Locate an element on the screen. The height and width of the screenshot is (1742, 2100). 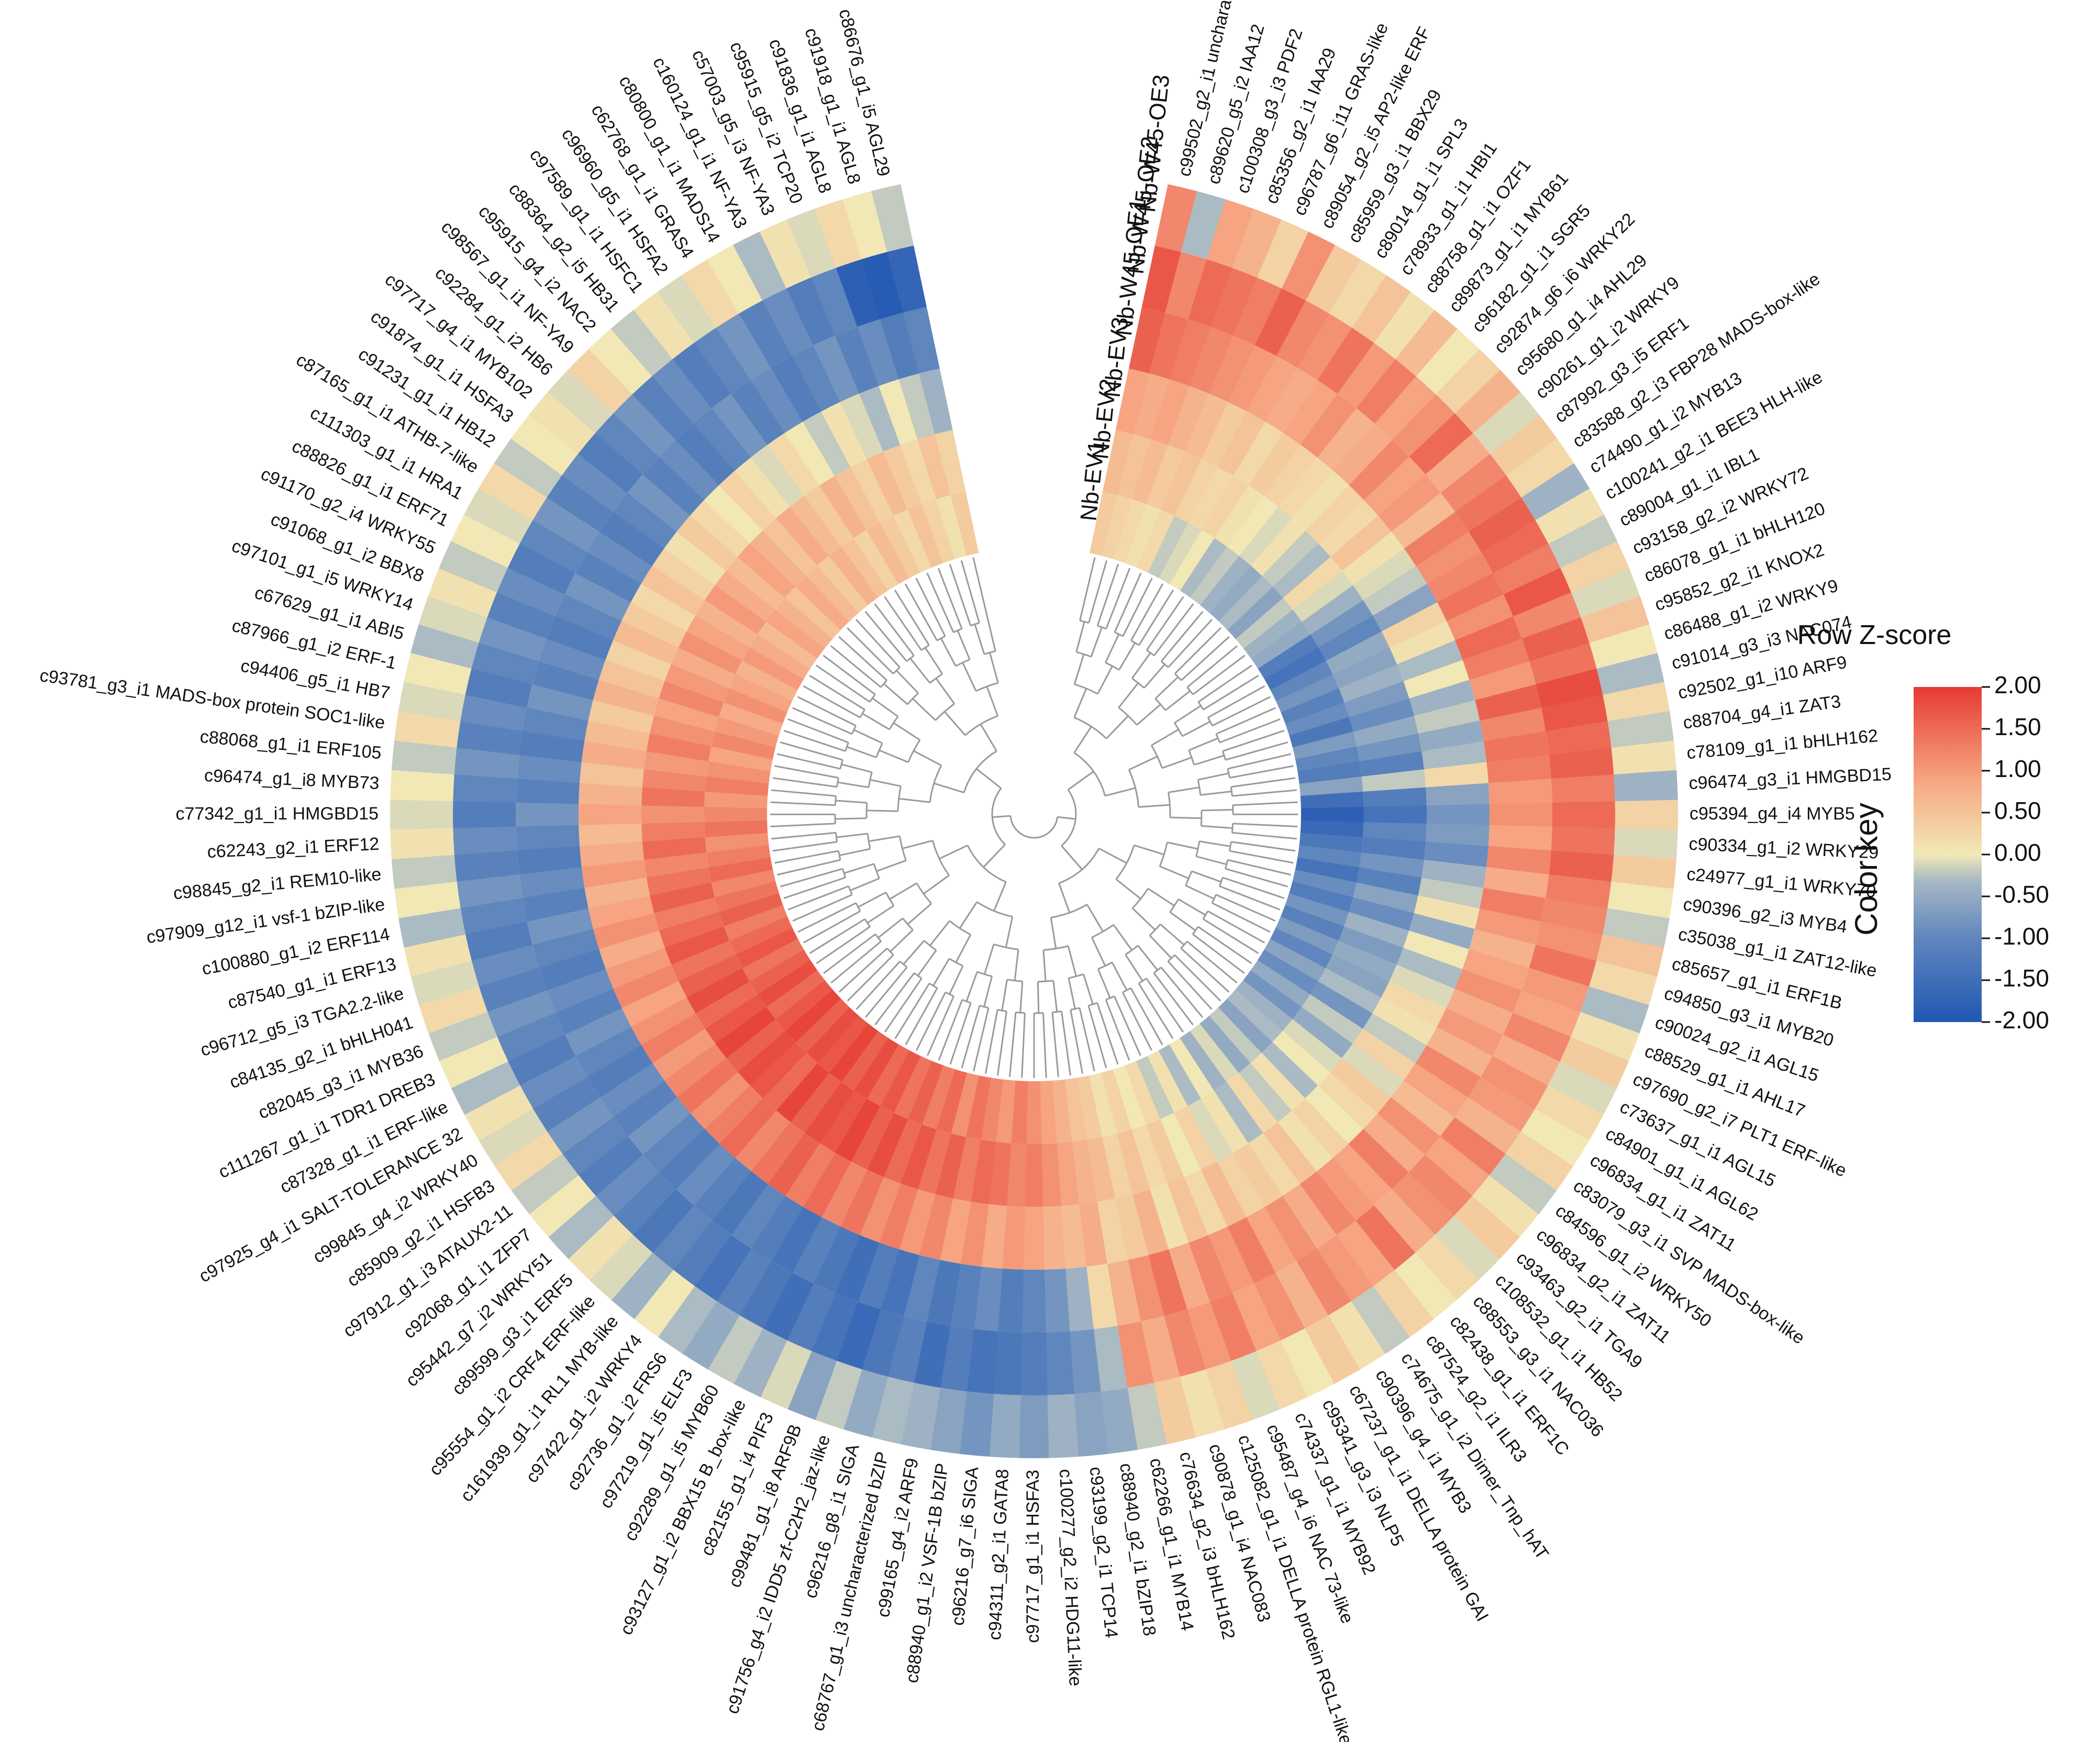
color-key-tick-label: 1.50 is located at coordinates (2017, 726).